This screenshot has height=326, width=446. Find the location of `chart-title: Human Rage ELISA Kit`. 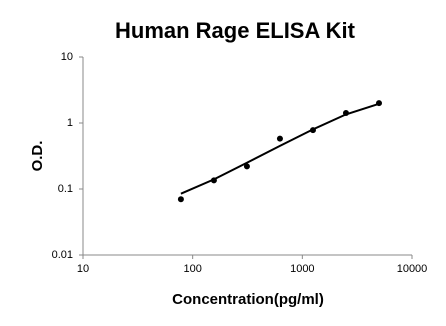

chart-title: Human Rage ELISA Kit is located at coordinates (235, 30).